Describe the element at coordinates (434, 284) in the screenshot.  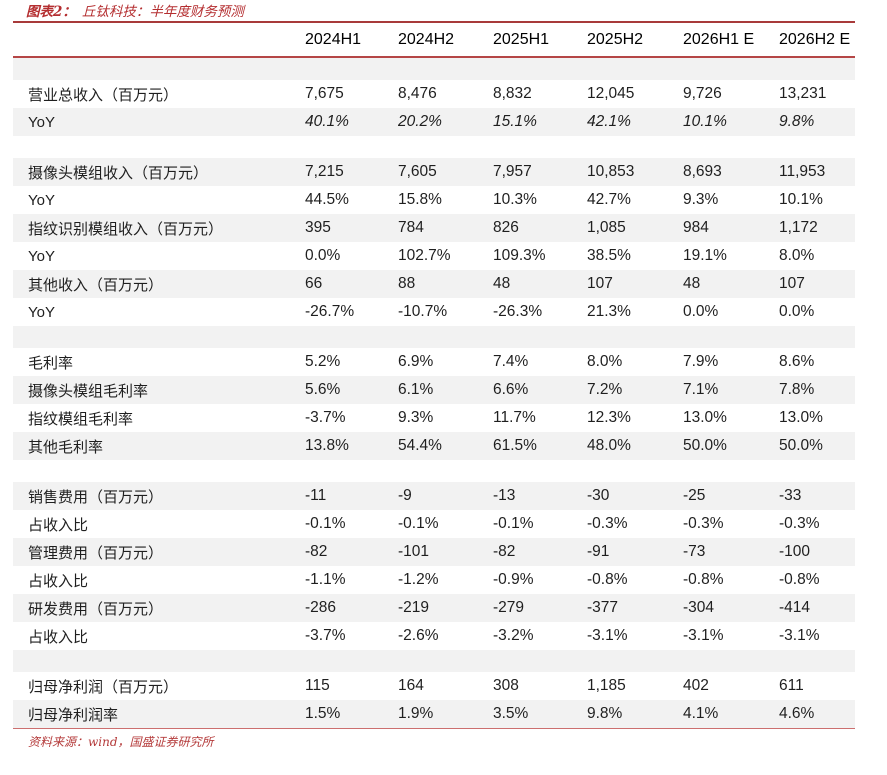
I see `table-row: 其他收入（百万元） 66 88 48 107 48 107` at that location.